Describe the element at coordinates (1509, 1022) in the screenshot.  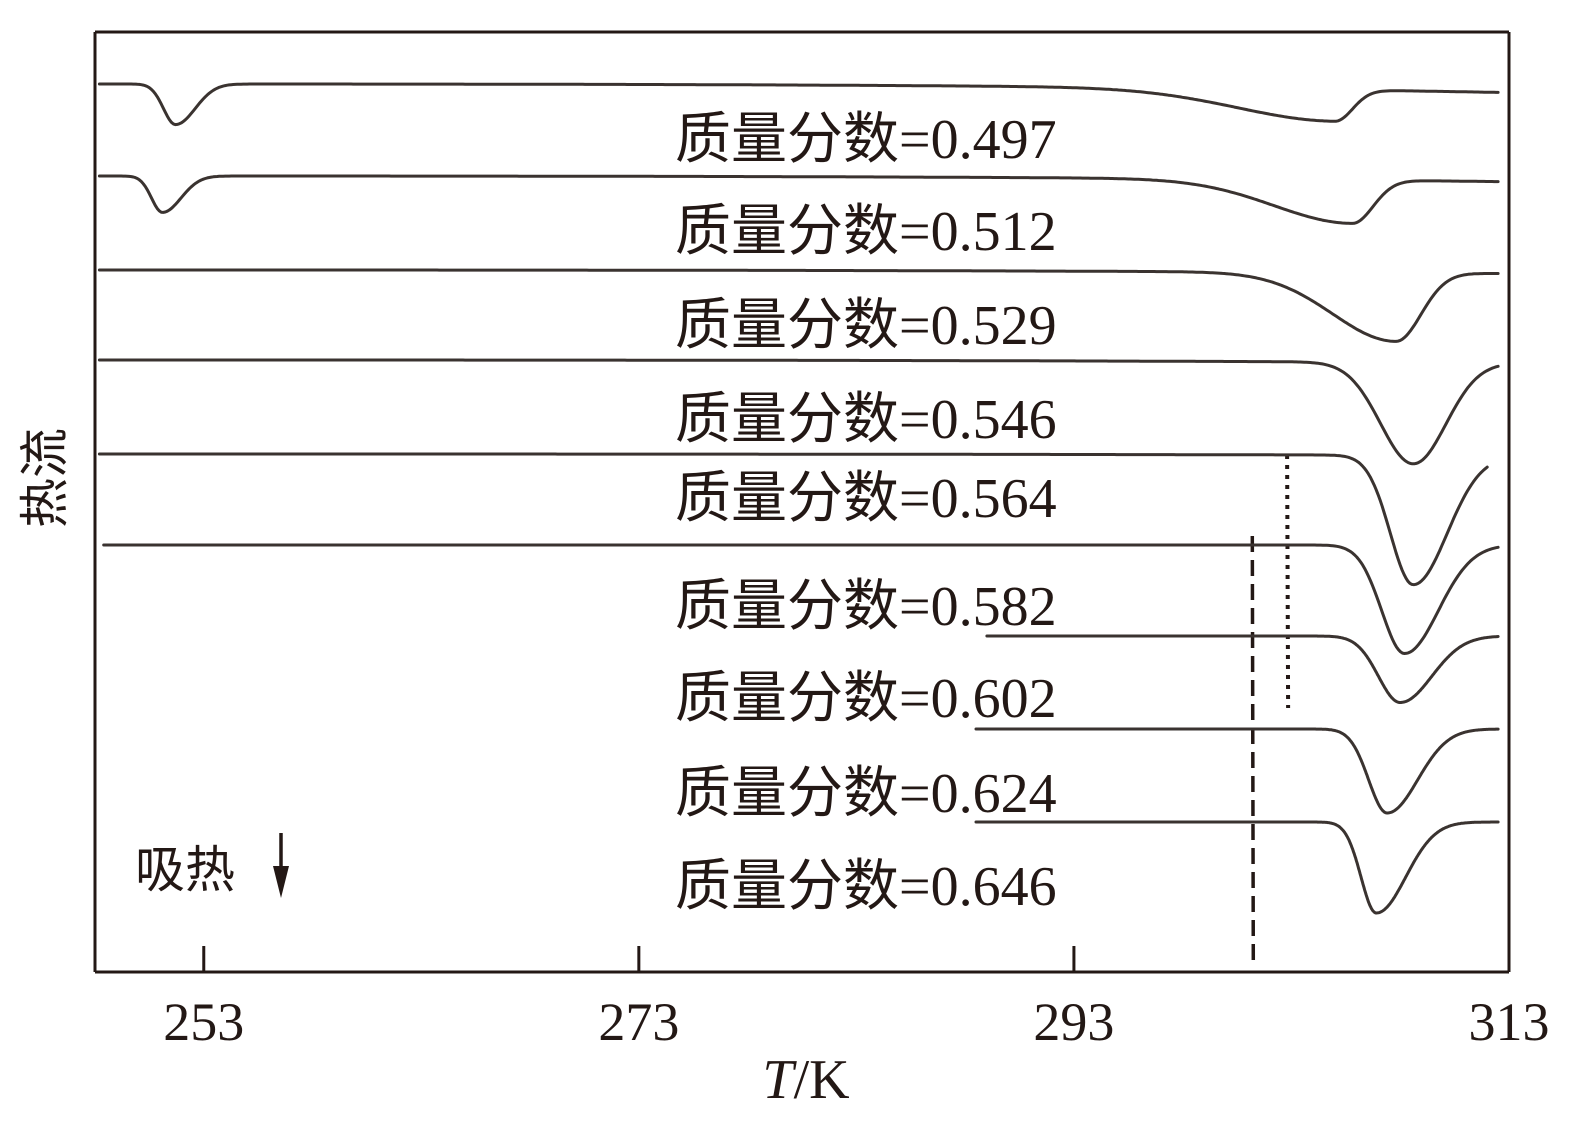
I see `x-tick-label: 313` at that location.